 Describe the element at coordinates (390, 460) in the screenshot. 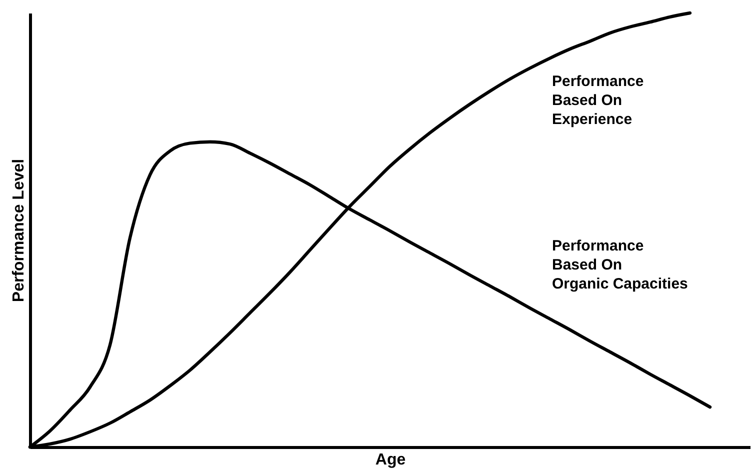

I see `x-axis-title: Age` at that location.